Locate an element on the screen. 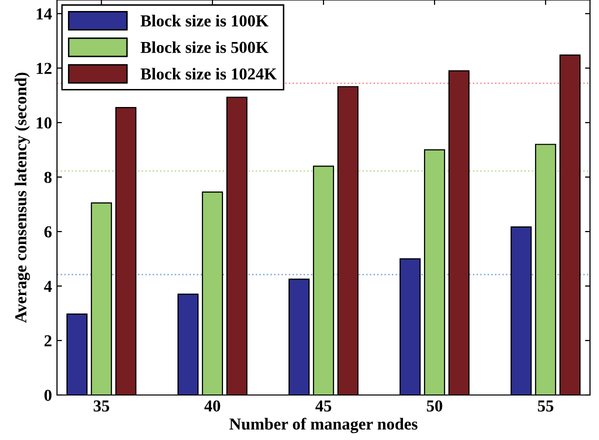  x-tick-label: 55 is located at coordinates (546, 406).